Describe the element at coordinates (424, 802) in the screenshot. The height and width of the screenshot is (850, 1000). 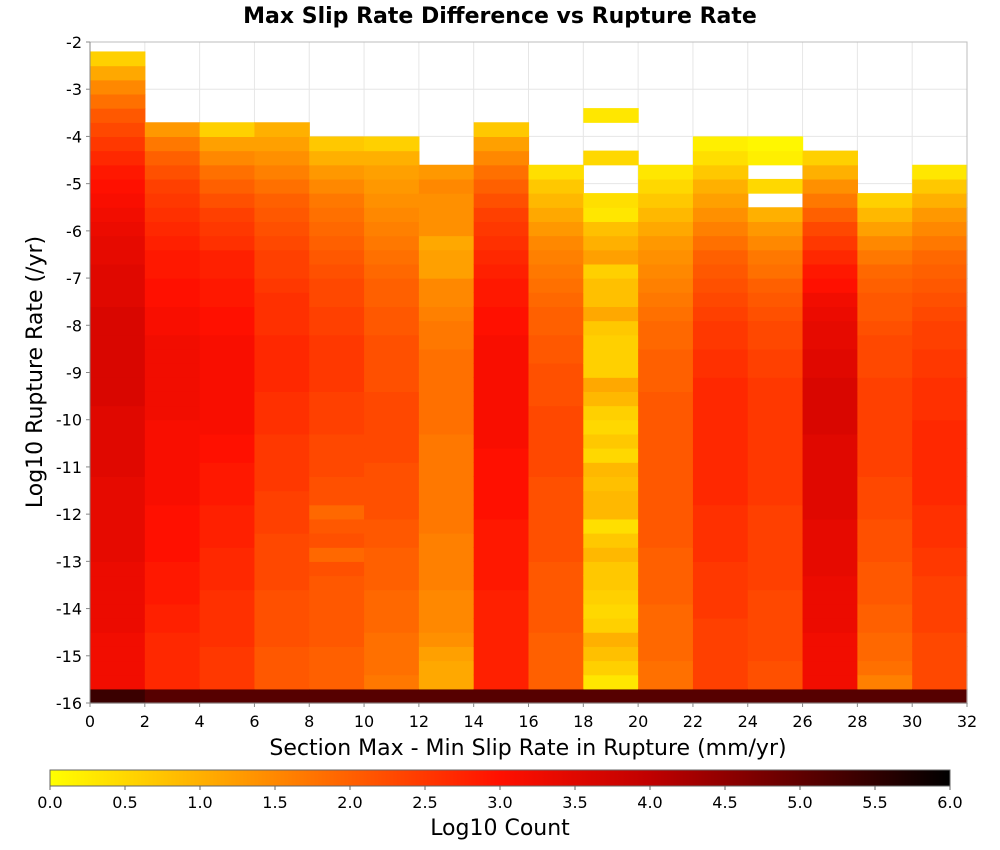
I see `colorbar-tick-label: 2.5` at that location.